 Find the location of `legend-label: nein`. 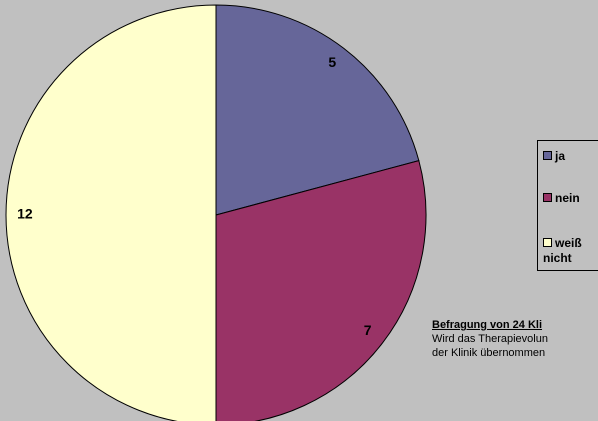

legend-label: nein is located at coordinates (567, 198).